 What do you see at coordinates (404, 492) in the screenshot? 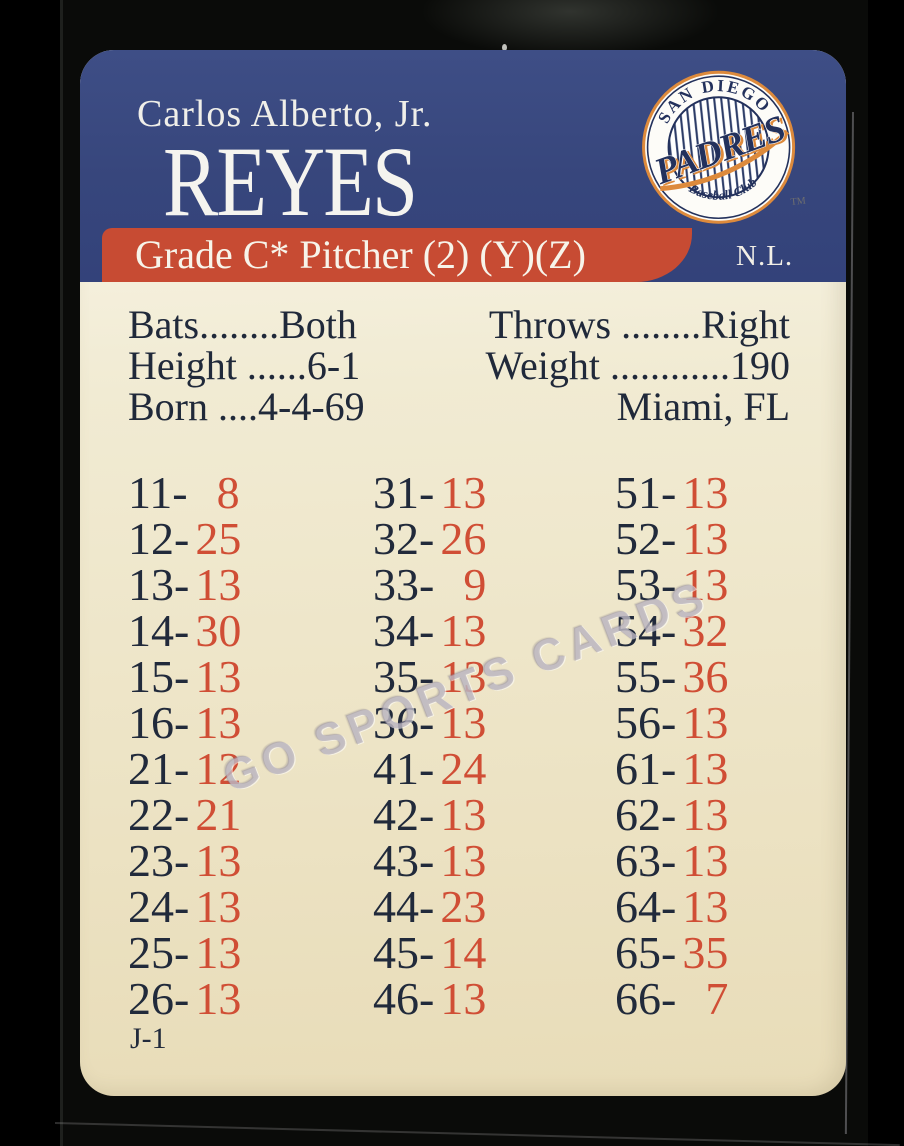
I see `dice-roll-number: 31-` at bounding box center [404, 492].